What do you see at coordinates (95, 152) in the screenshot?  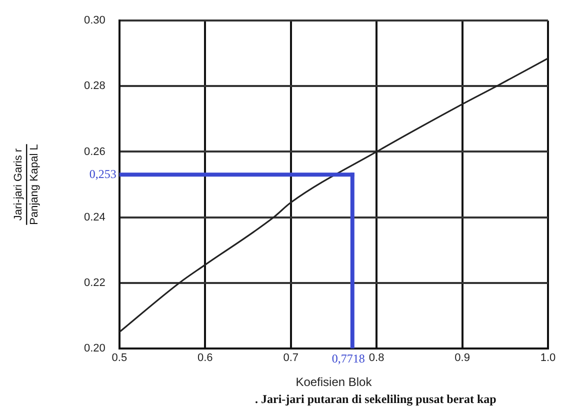 I see `y-tick-label: 0.26` at bounding box center [95, 152].